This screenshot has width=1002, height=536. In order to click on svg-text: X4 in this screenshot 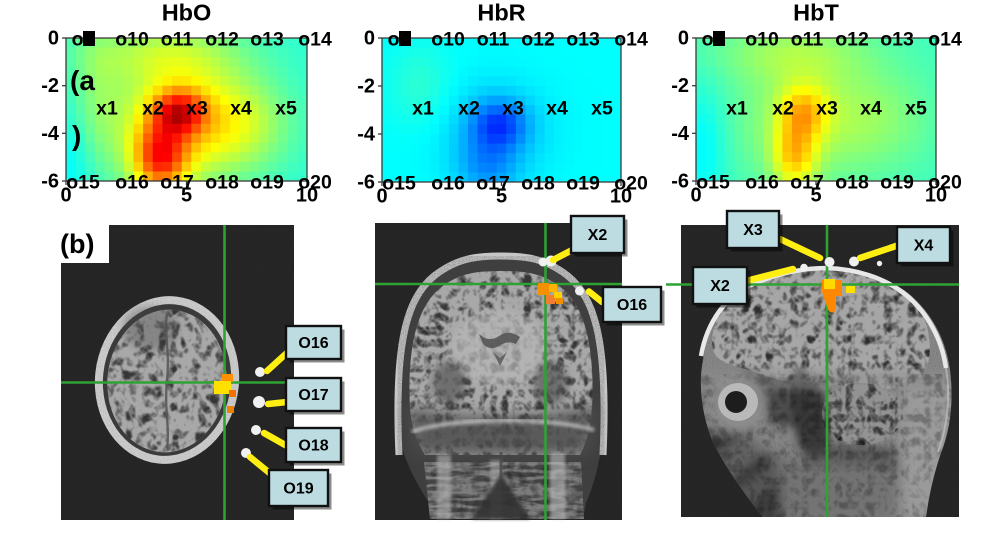, I will do `click(924, 246)`.